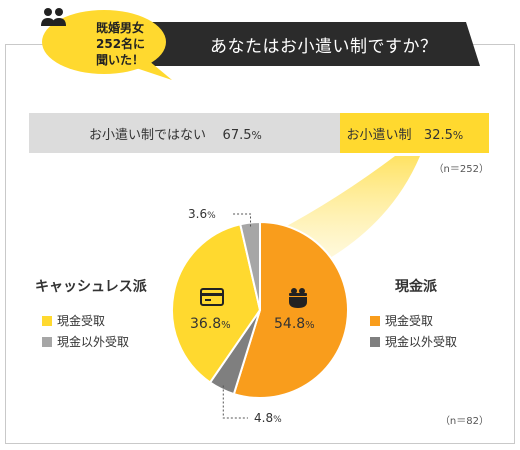 Image resolution: width=520 pixels, height=450 pixels. I want to click on pie-slice-cashless-noncash, so click(250, 265).